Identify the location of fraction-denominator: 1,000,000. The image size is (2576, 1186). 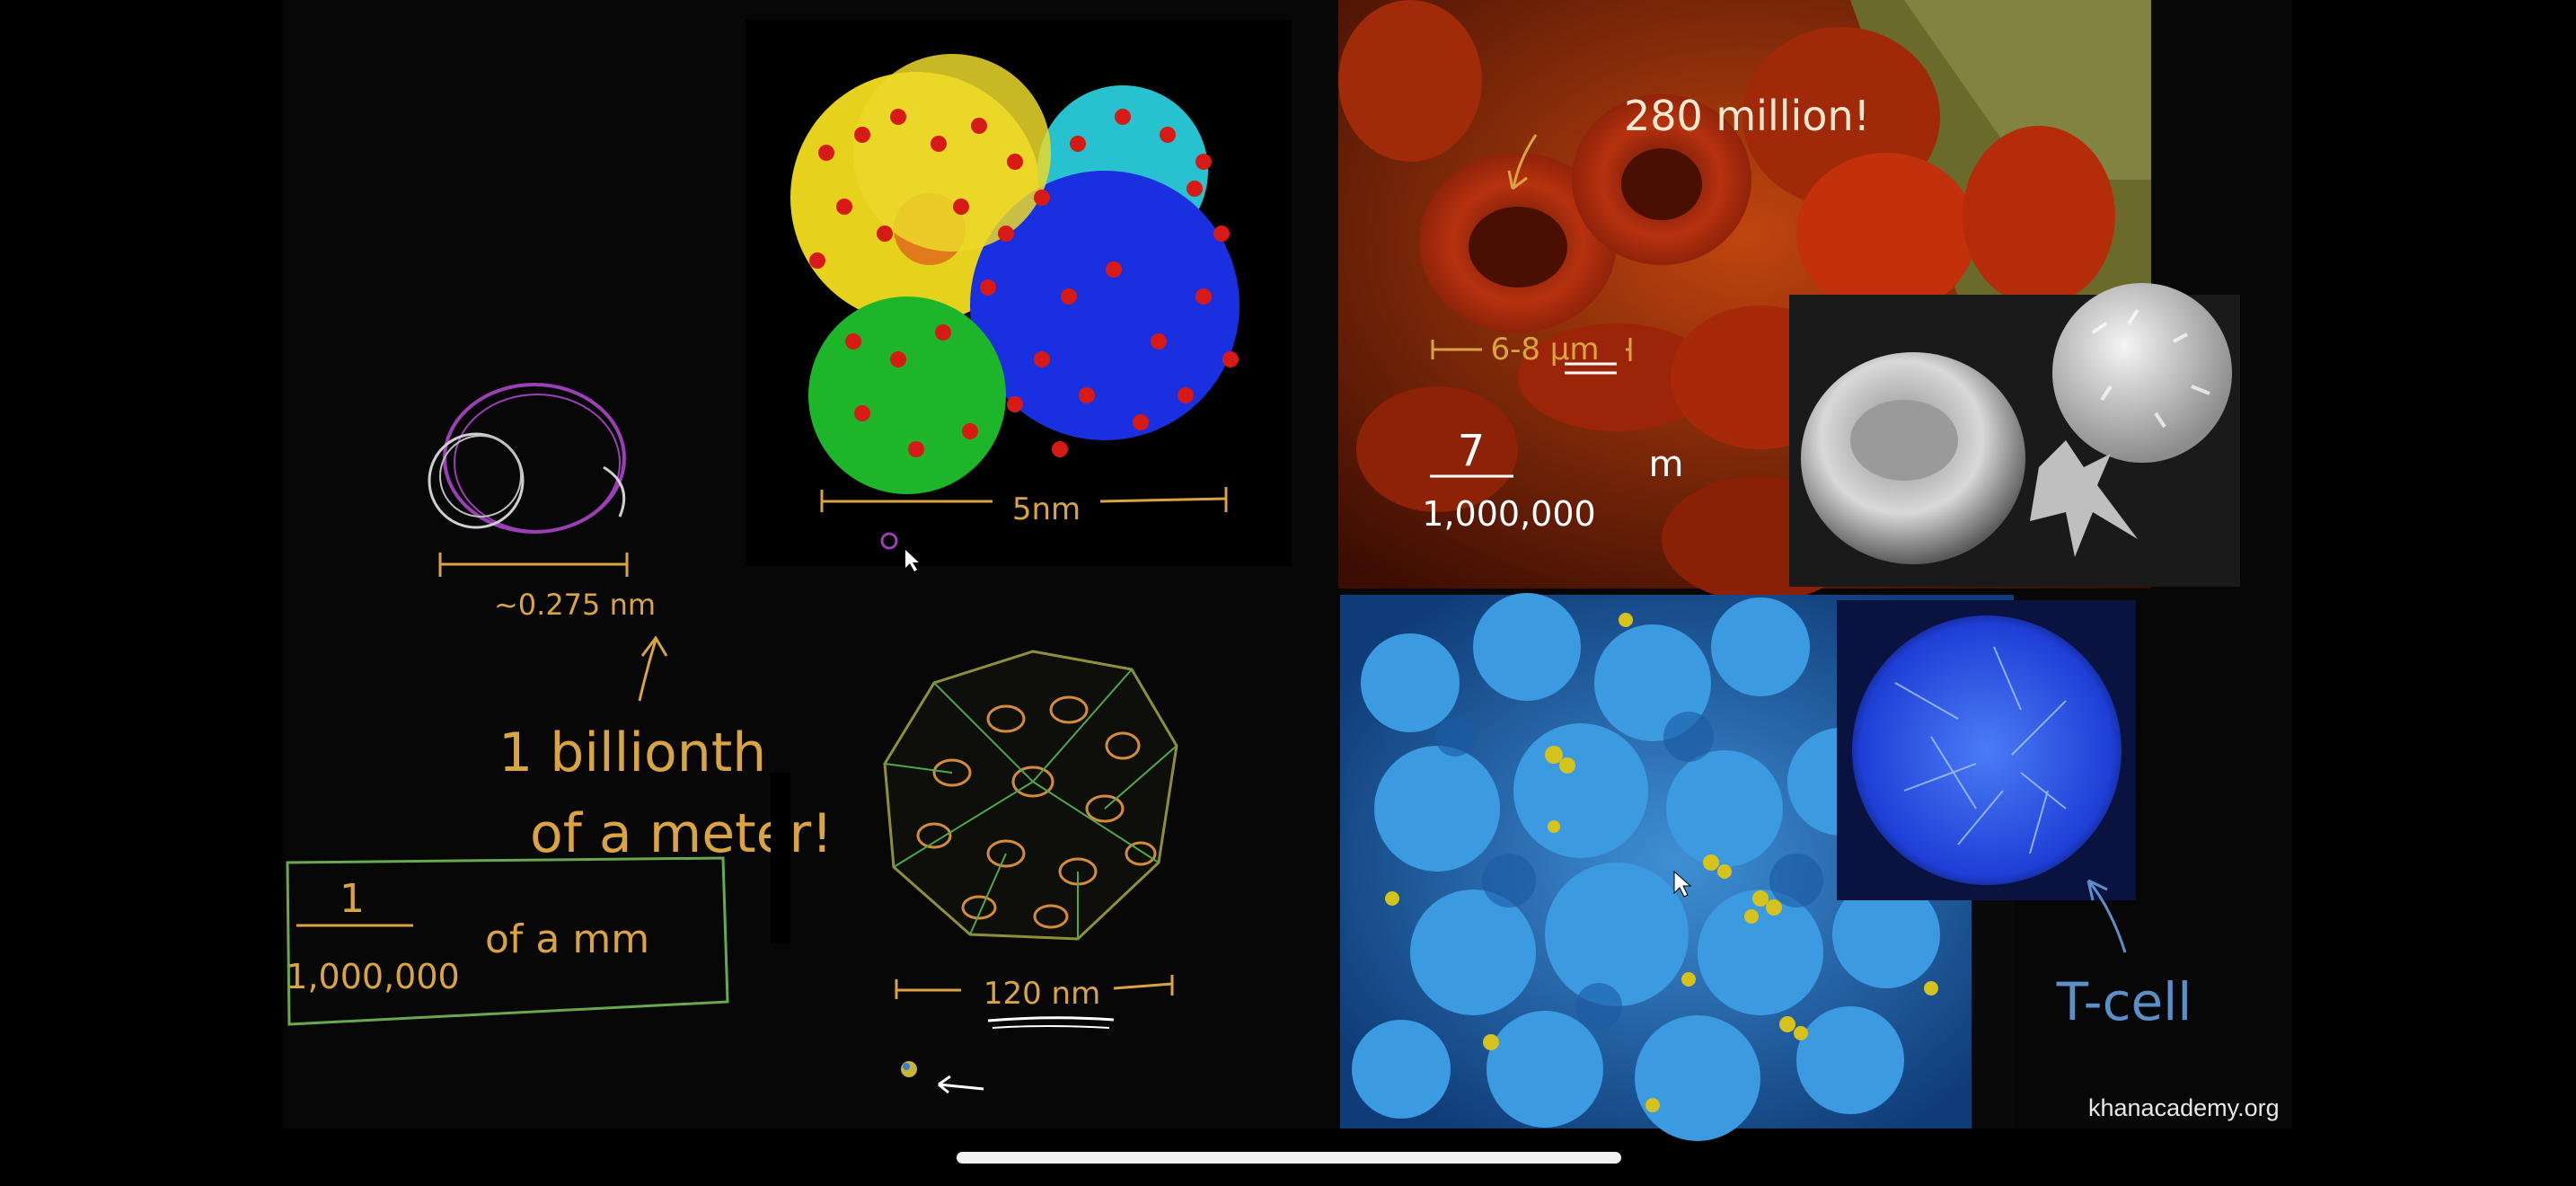
(372, 976).